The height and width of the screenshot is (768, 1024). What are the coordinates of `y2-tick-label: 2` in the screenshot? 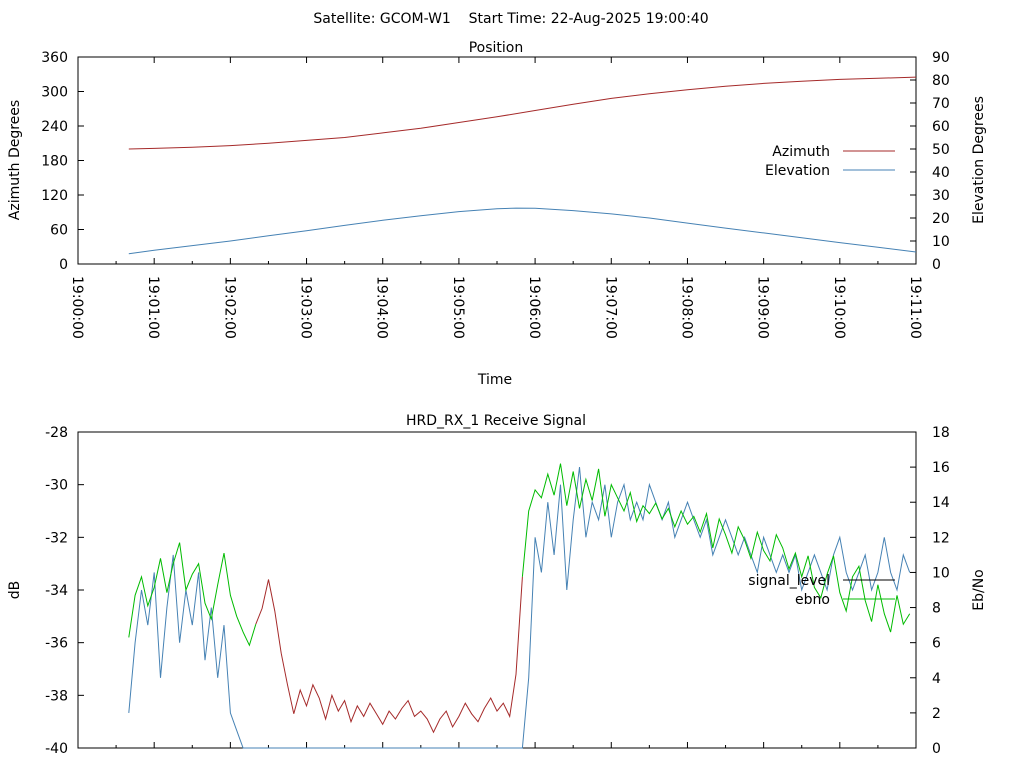 It's located at (936, 714).